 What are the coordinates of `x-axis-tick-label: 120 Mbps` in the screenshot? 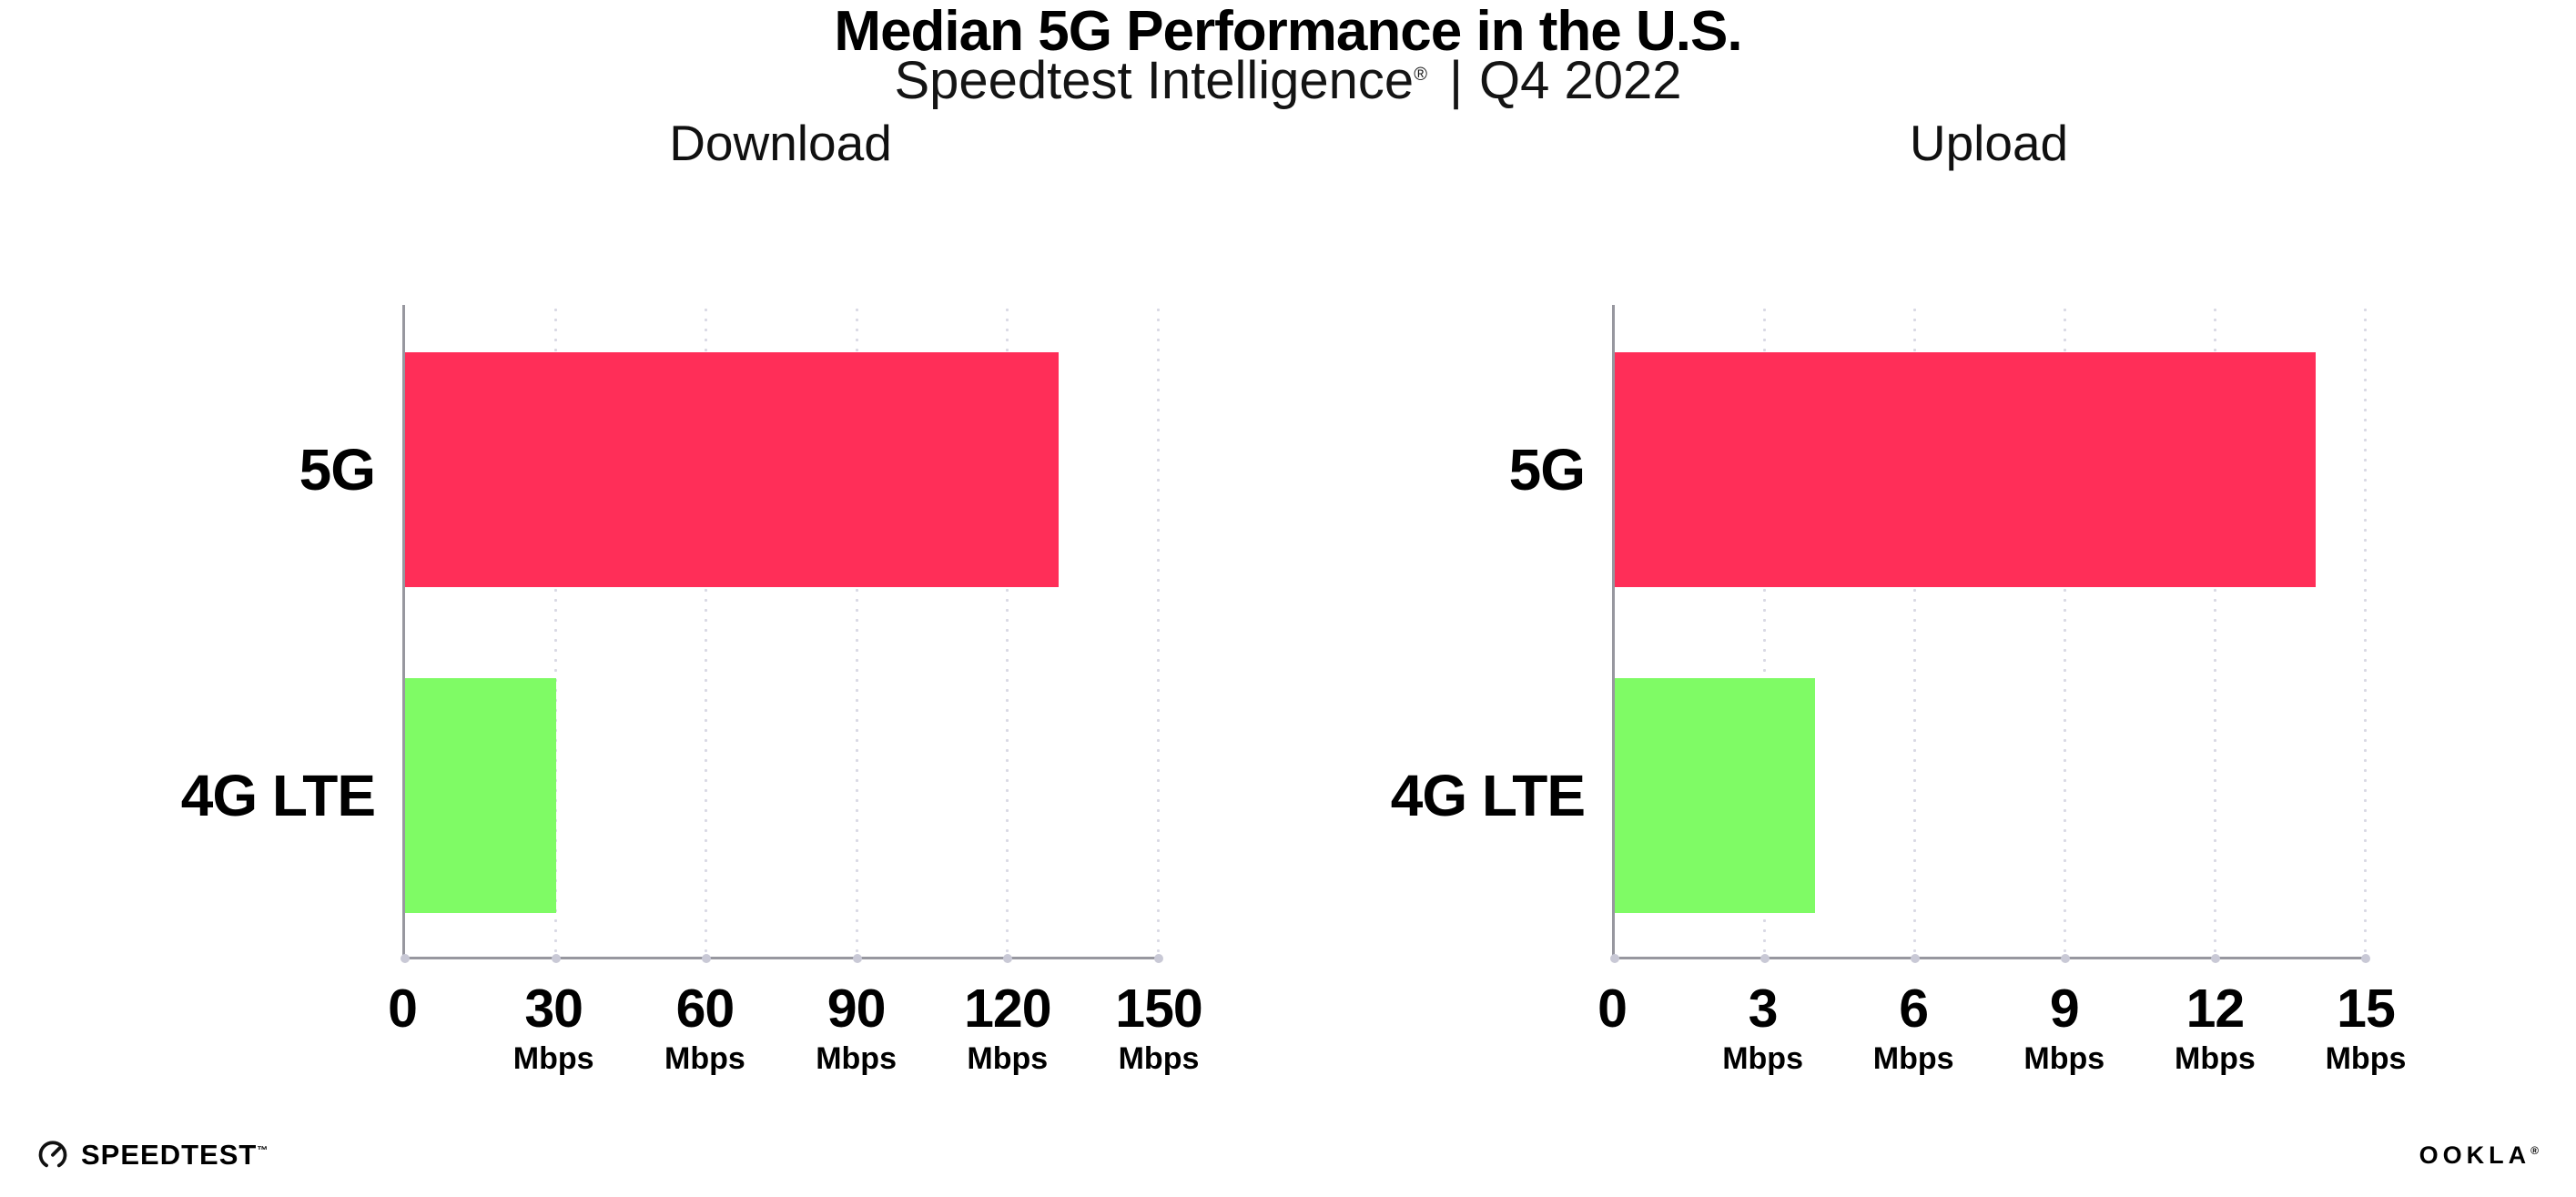 It's located at (1007, 1027).